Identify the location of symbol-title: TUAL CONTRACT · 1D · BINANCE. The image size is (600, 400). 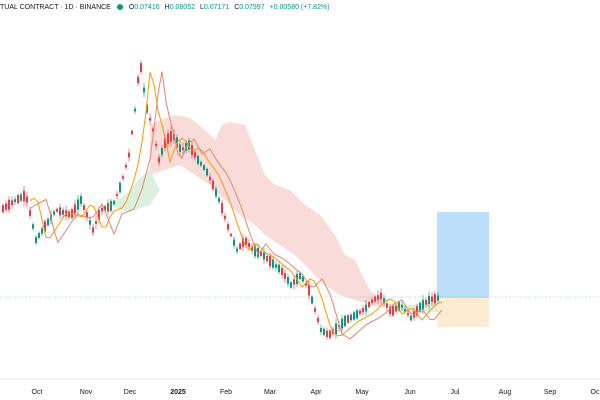
(55, 7).